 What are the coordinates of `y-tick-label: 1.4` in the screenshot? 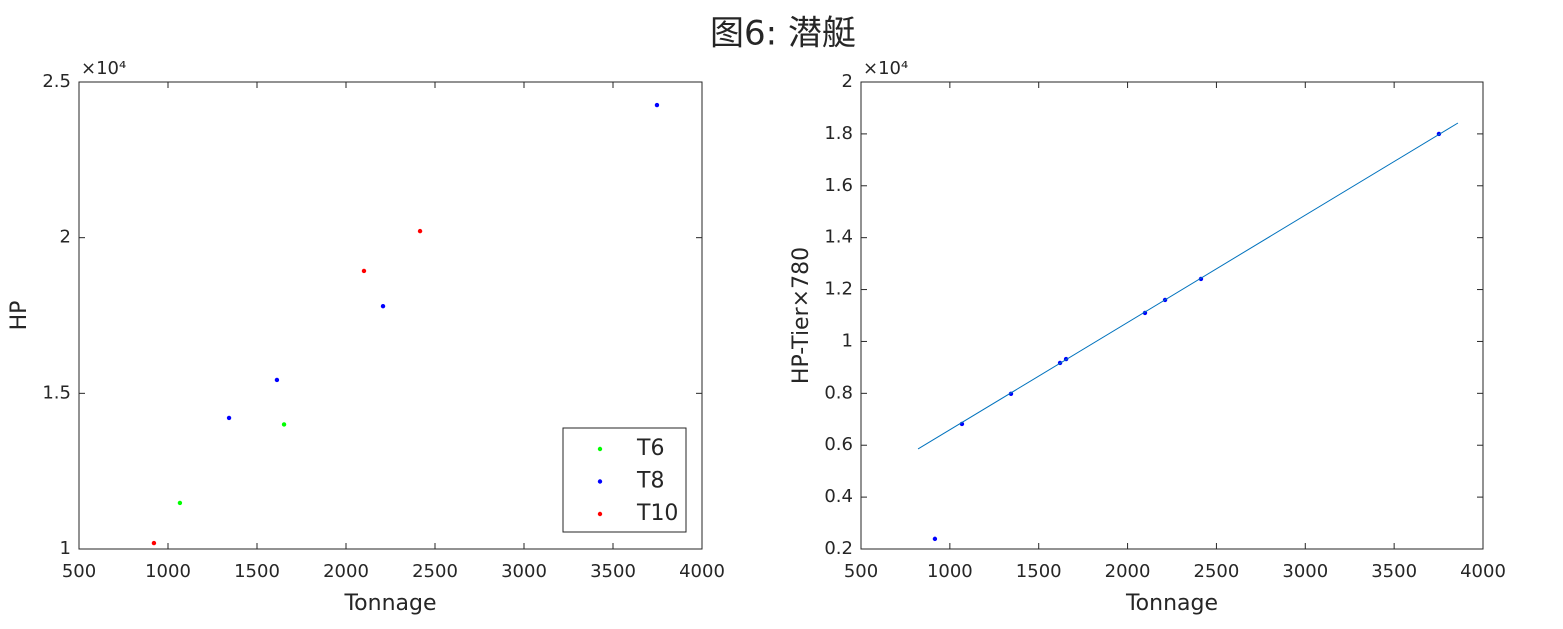 It's located at (838, 237).